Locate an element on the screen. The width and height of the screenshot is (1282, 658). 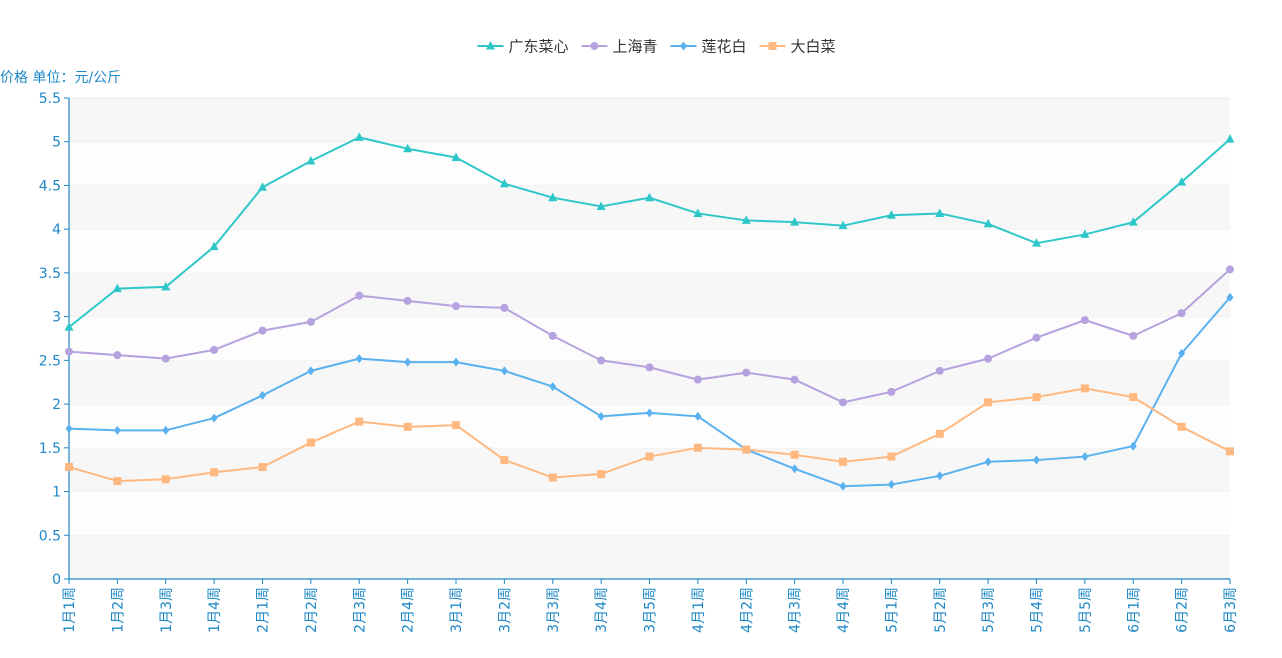
x-tick-label: 5月2周 is located at coordinates (941, 610).